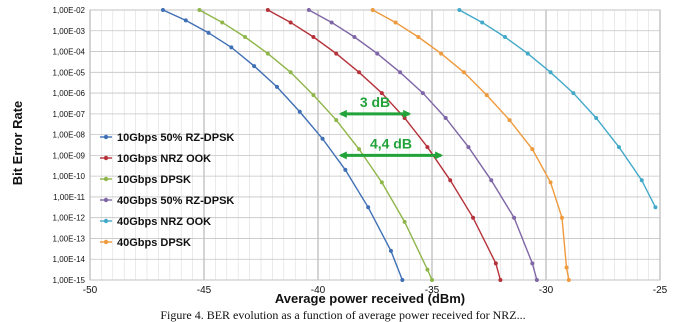 Image resolution: width=686 pixels, height=322 pixels. Describe the element at coordinates (69, 31) in the screenshot. I see `y-tick-label: 1,00E-03` at that location.